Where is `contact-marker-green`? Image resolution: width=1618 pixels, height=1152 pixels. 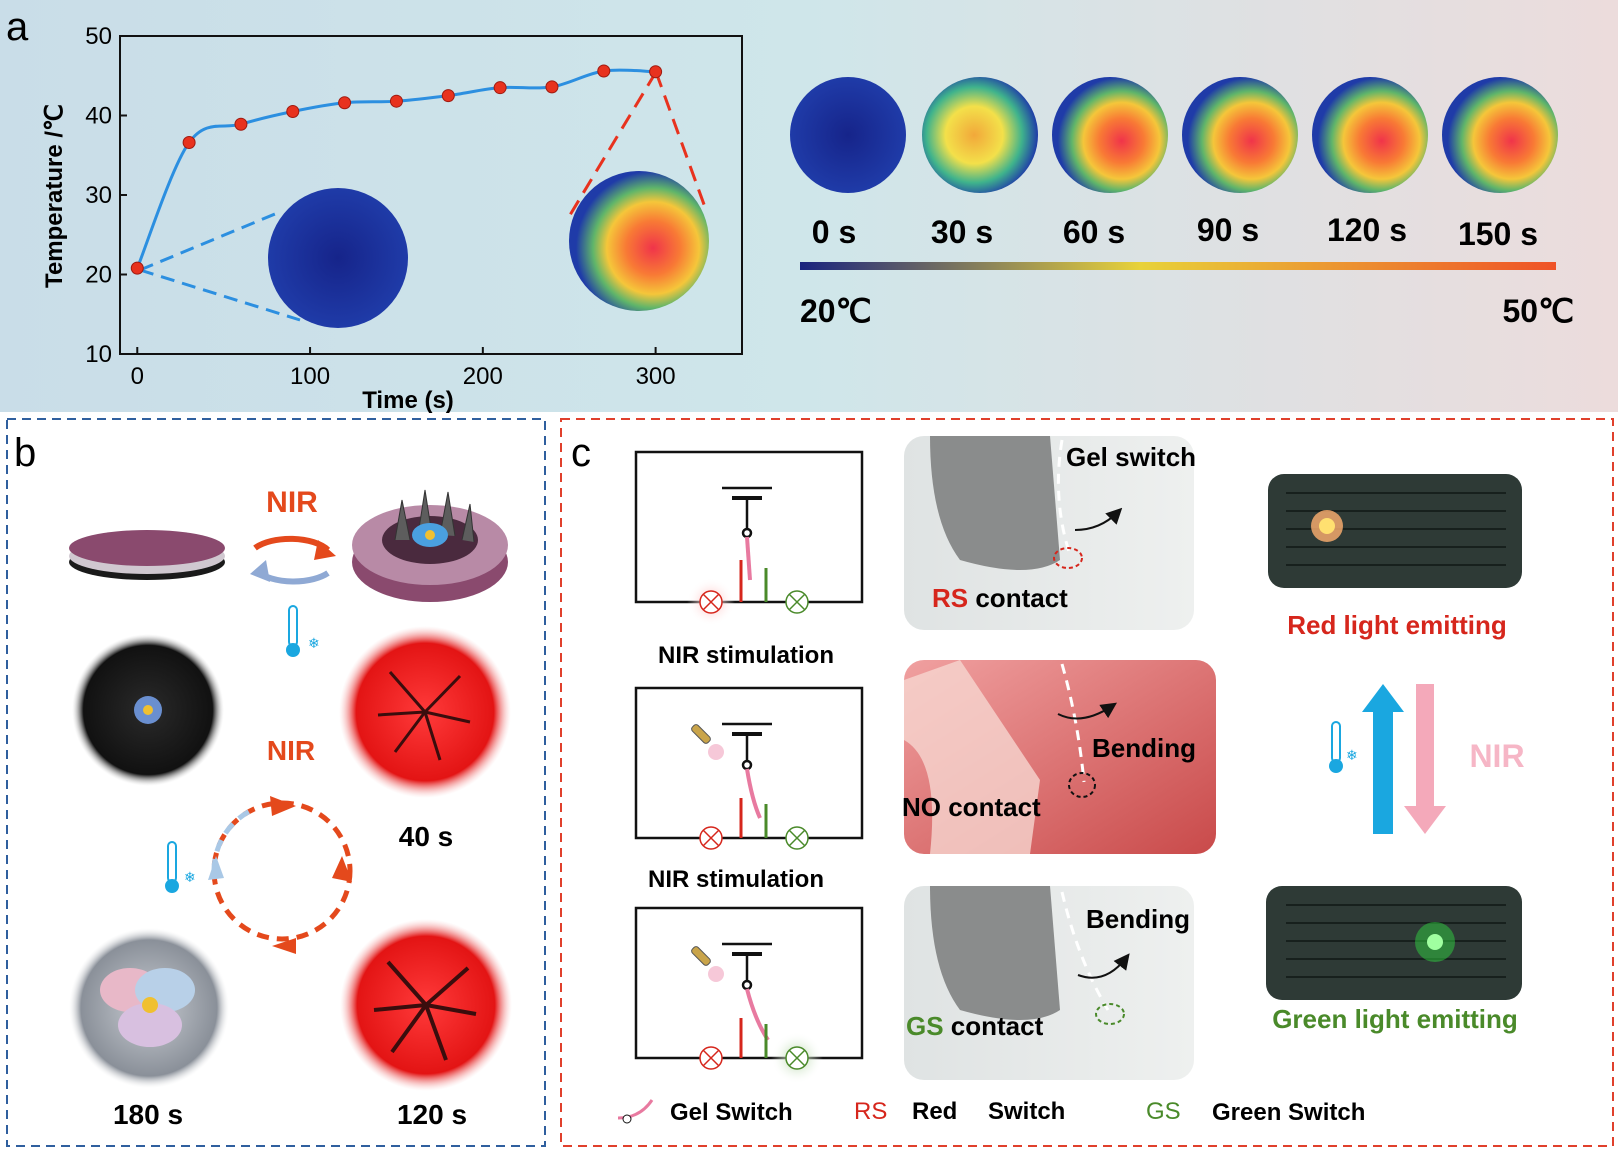 contact-marker-green is located at coordinates (1110, 1014).